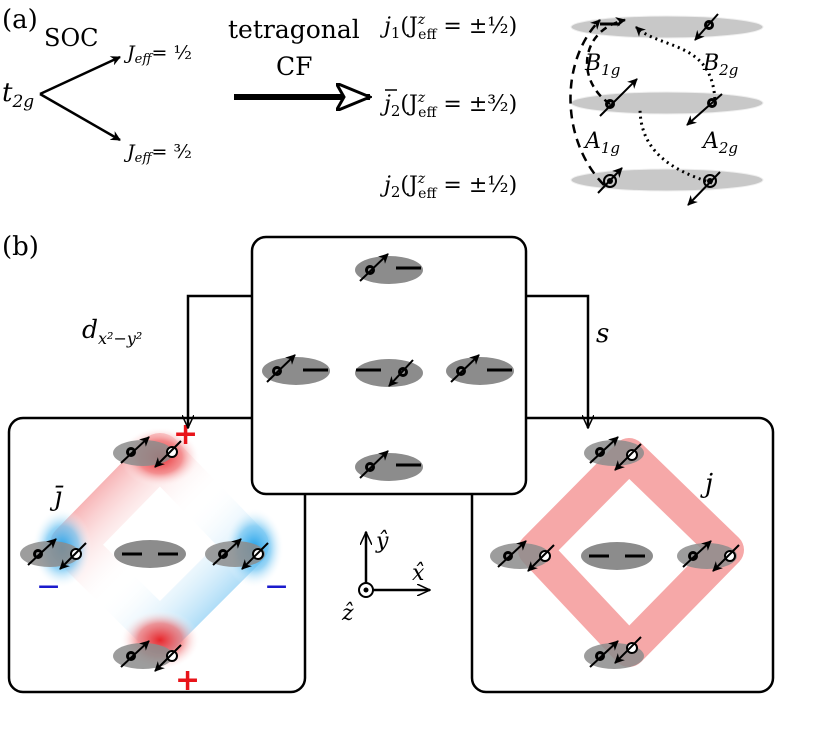 This screenshot has height=753, width=831. I want to click on dwave-connector-arrow, so click(220, 361).